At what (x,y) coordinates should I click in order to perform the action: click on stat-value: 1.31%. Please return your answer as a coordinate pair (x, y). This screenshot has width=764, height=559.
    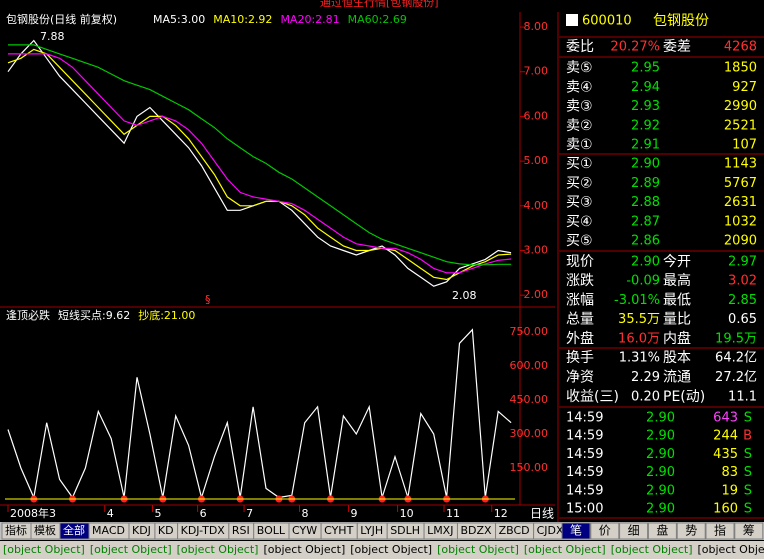
    Looking at the image, I should click on (639, 358).